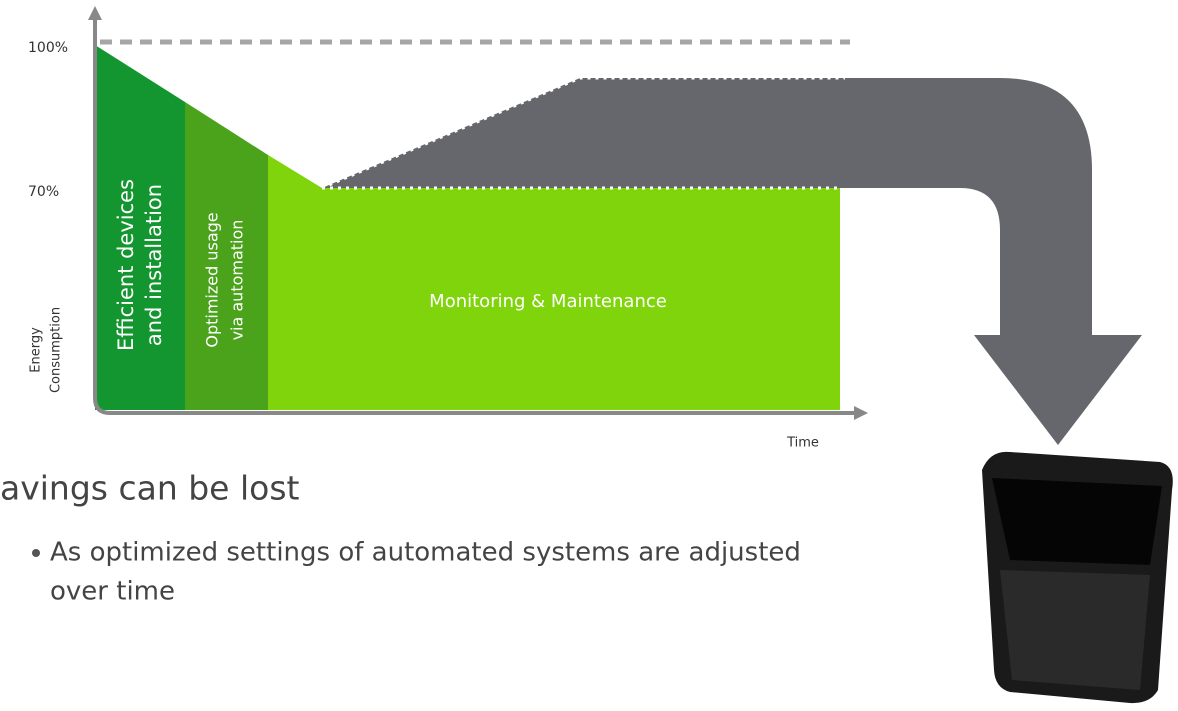  What do you see at coordinates (126, 265) in the screenshot?
I see `phase-label: Efficient devices` at bounding box center [126, 265].